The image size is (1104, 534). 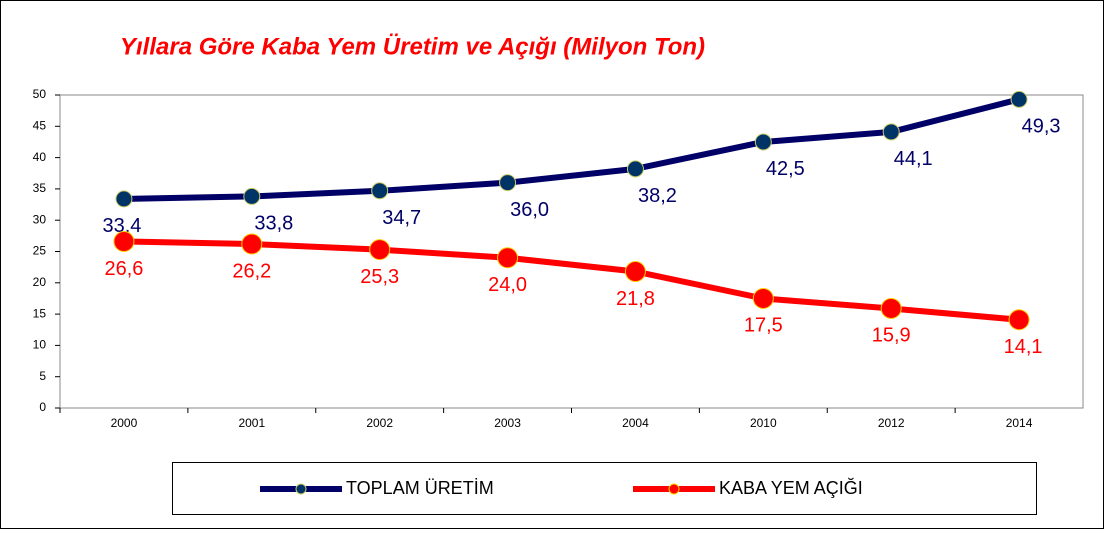 What do you see at coordinates (251, 423) in the screenshot?
I see `x-tick-label: 2001` at bounding box center [251, 423].